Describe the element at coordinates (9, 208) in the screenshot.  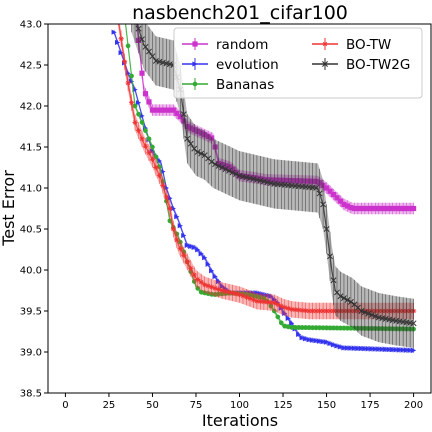
I see `y-axis-label: Test Error` at that location.